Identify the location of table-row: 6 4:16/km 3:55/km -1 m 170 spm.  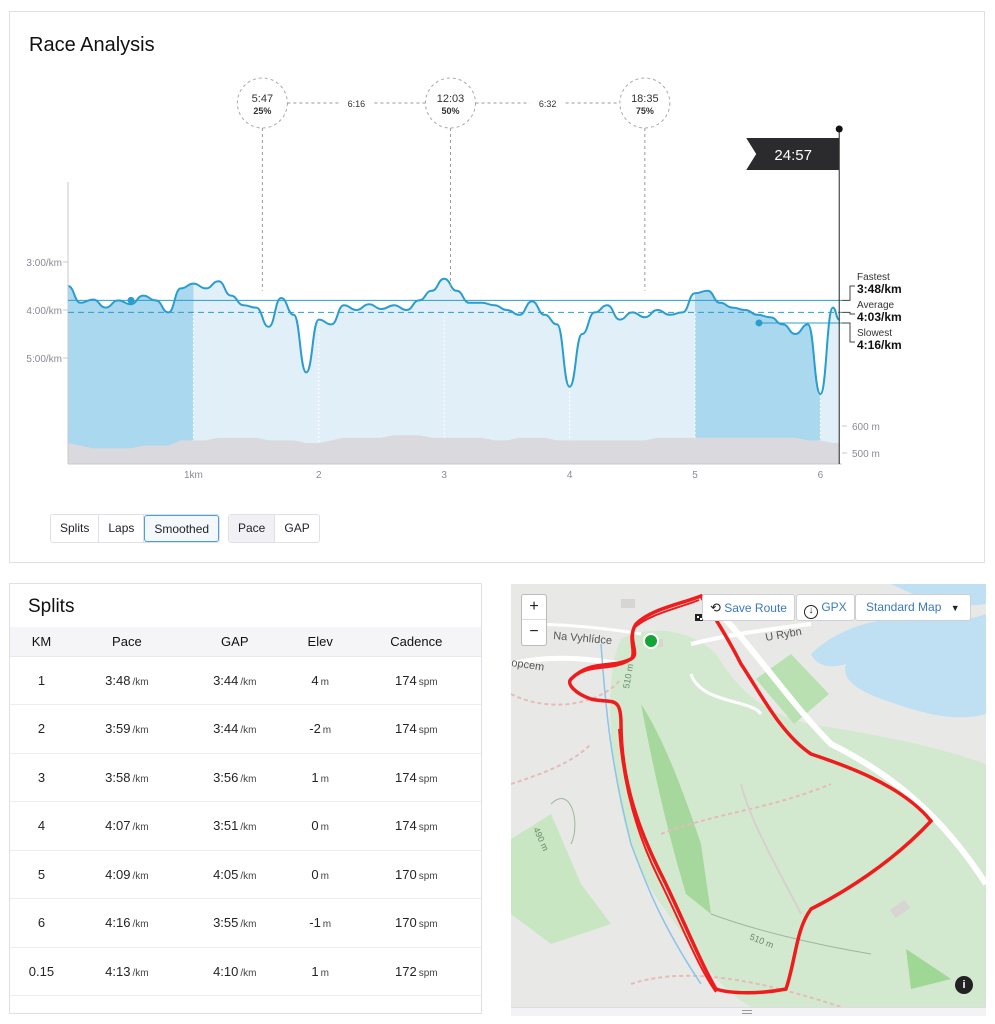
(245, 923).